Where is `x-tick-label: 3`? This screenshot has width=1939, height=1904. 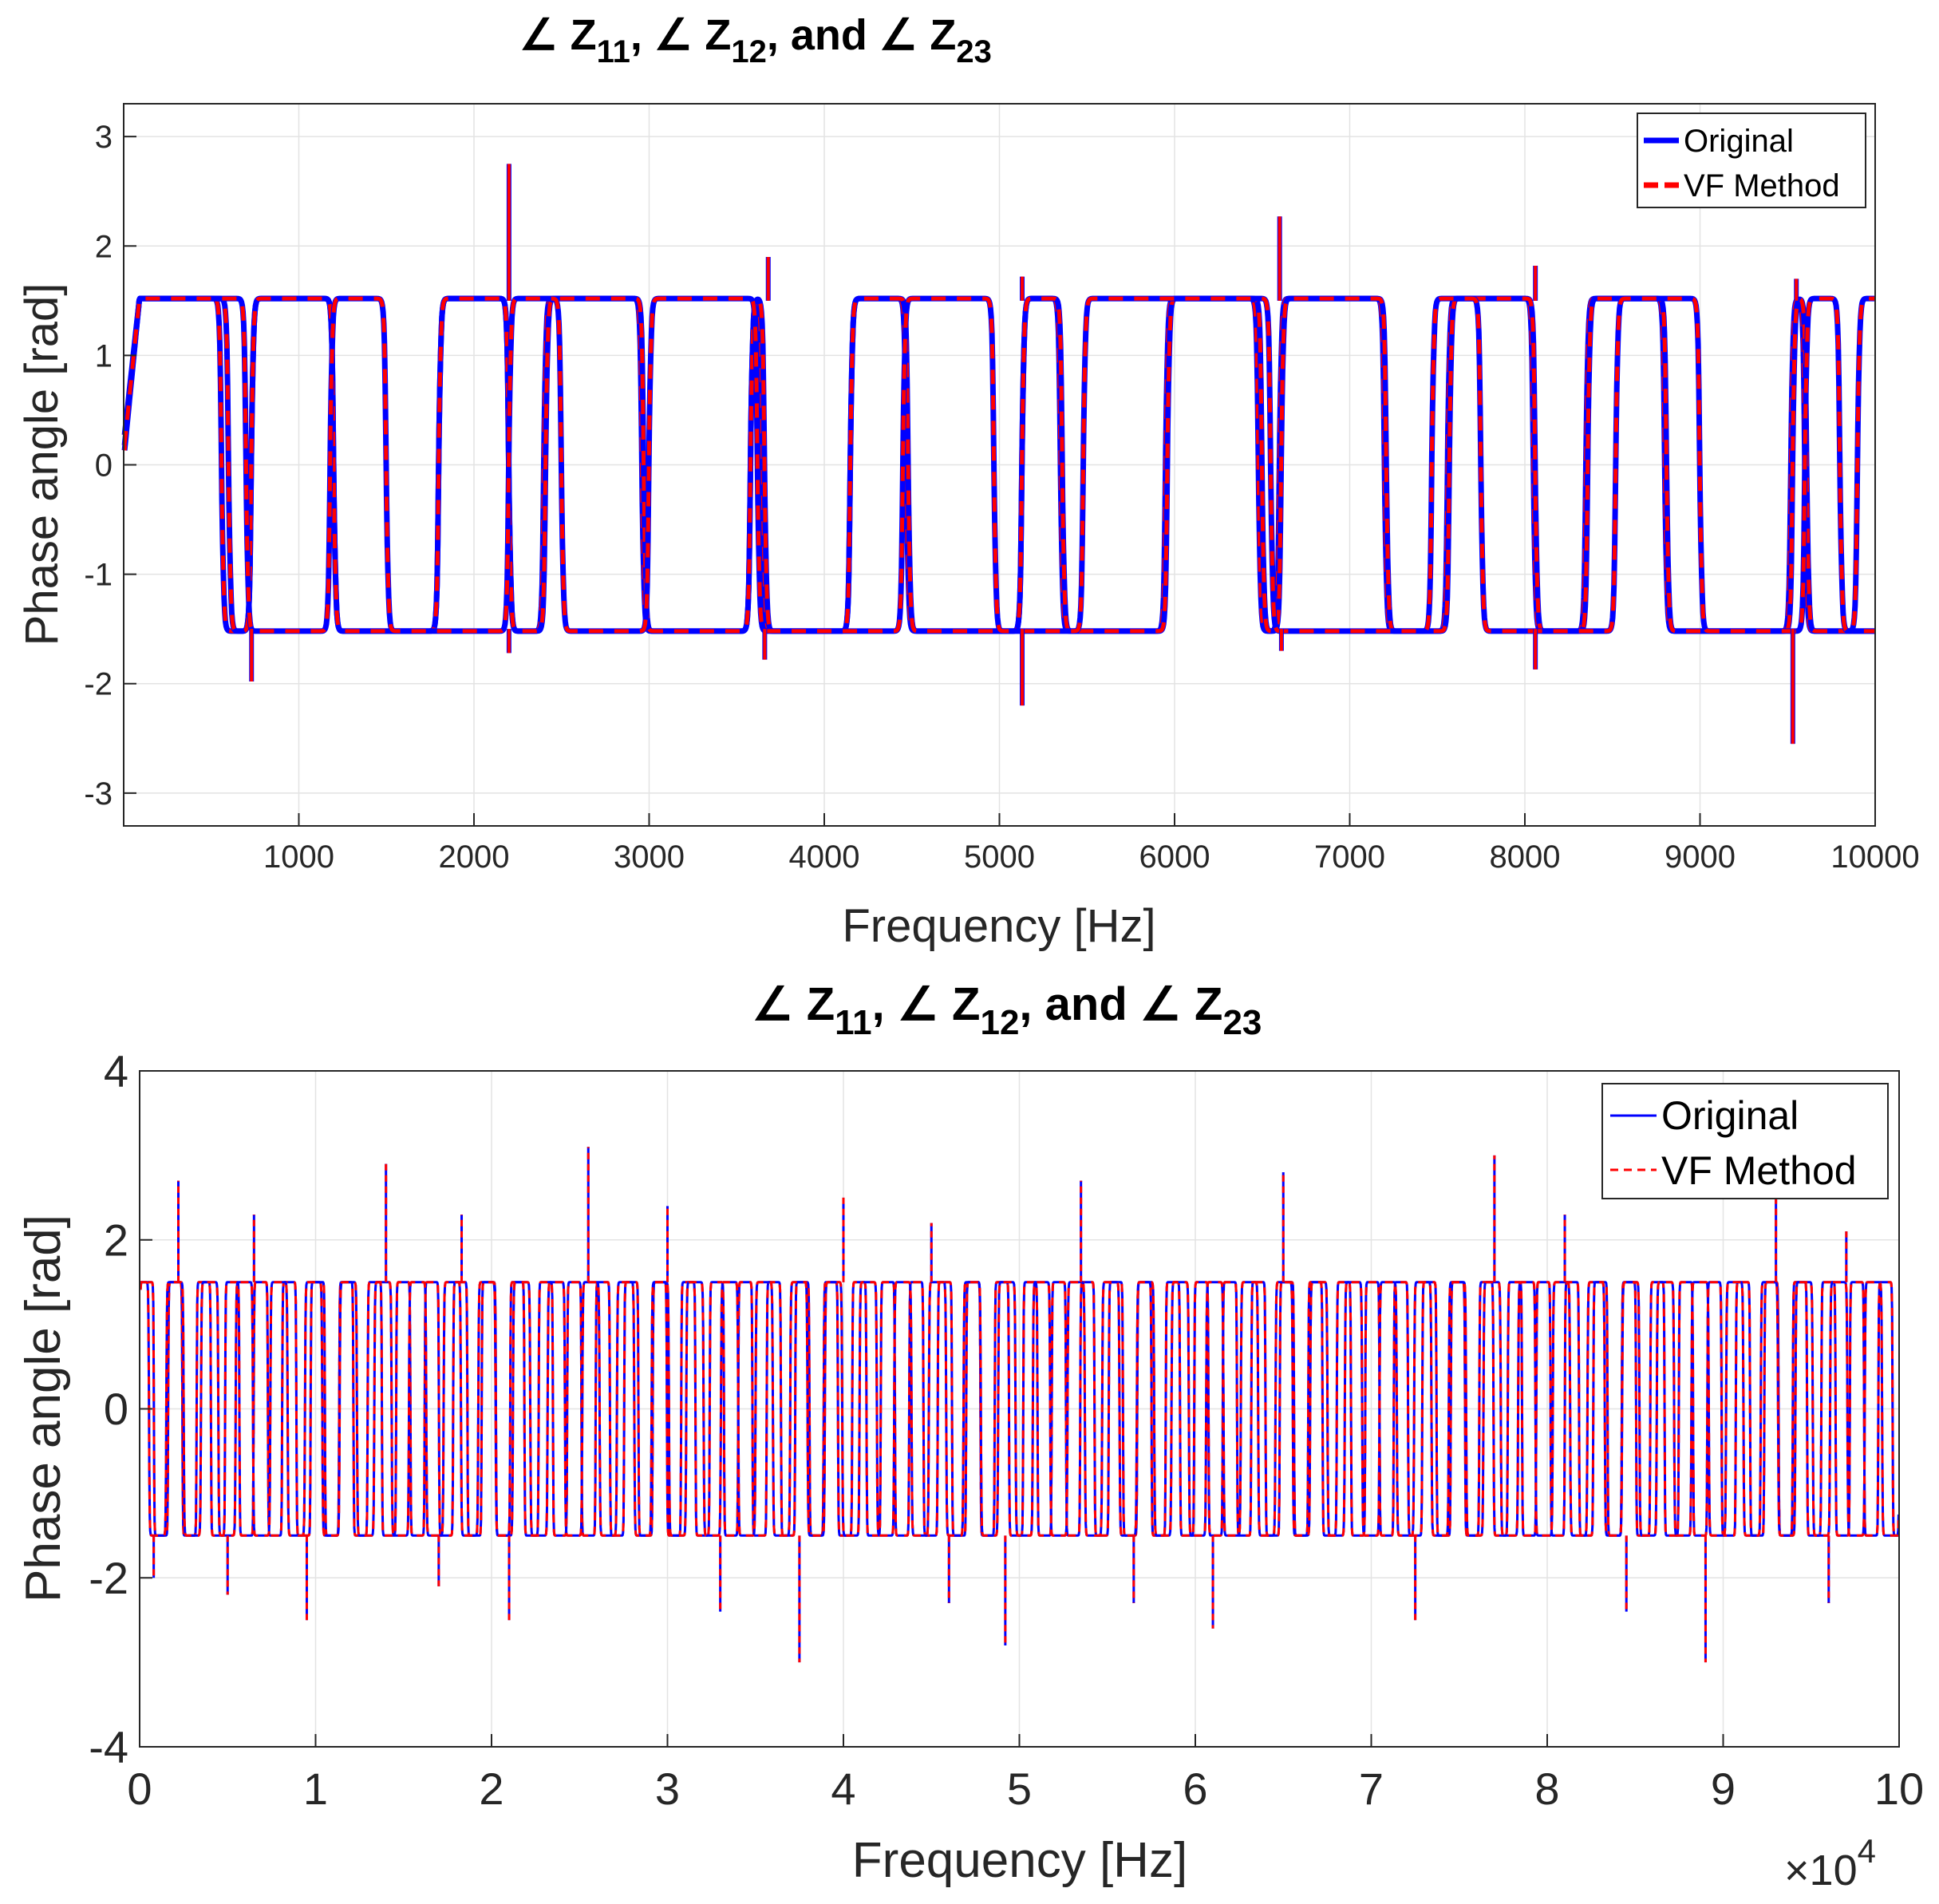 x-tick-label: 3 is located at coordinates (667, 1789).